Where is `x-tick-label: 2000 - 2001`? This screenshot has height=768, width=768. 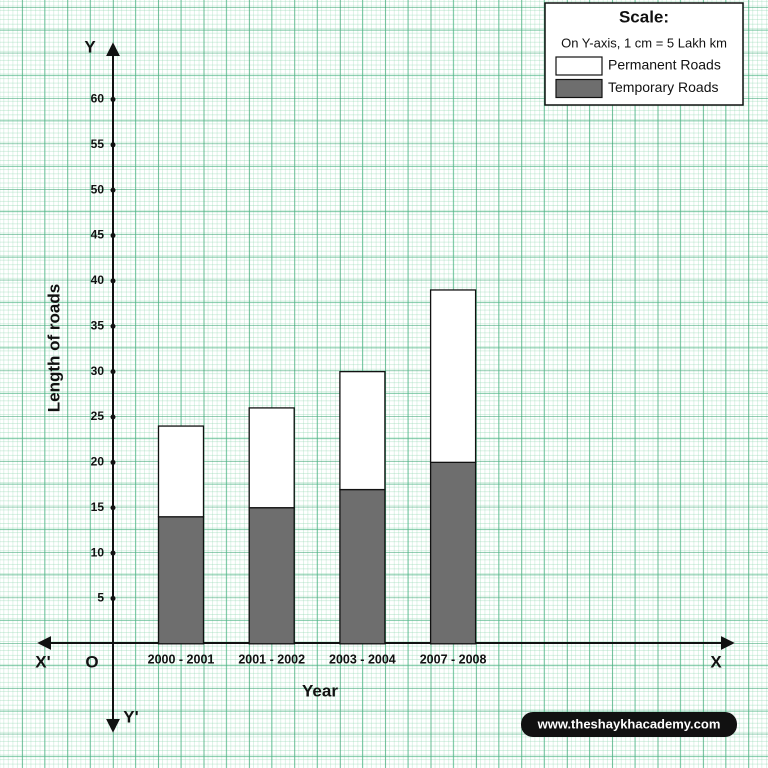 x-tick-label: 2000 - 2001 is located at coordinates (181, 659).